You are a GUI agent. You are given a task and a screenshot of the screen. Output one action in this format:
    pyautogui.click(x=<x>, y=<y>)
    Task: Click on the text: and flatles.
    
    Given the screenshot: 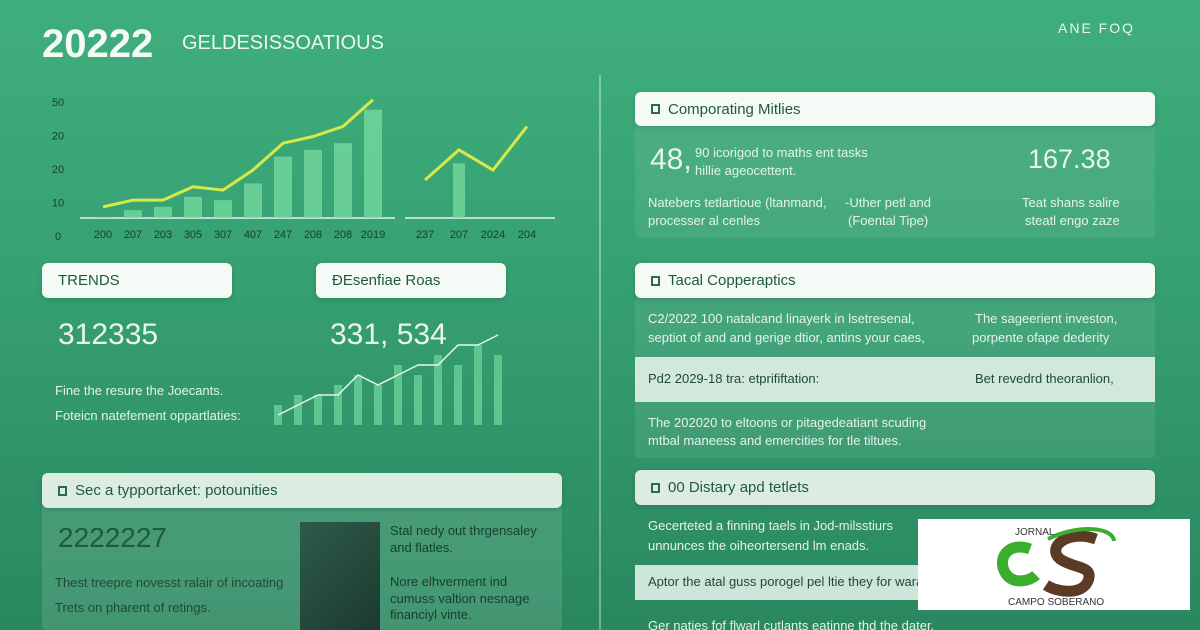 What is the action you would take?
    pyautogui.click(x=421, y=547)
    